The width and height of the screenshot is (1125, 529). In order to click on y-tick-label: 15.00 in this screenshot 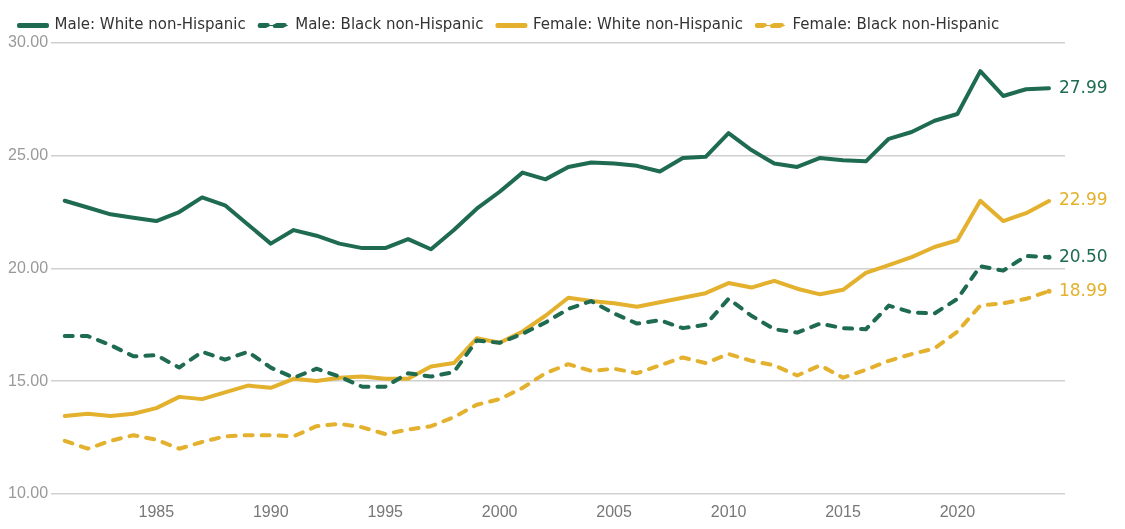, I will do `click(28, 380)`.